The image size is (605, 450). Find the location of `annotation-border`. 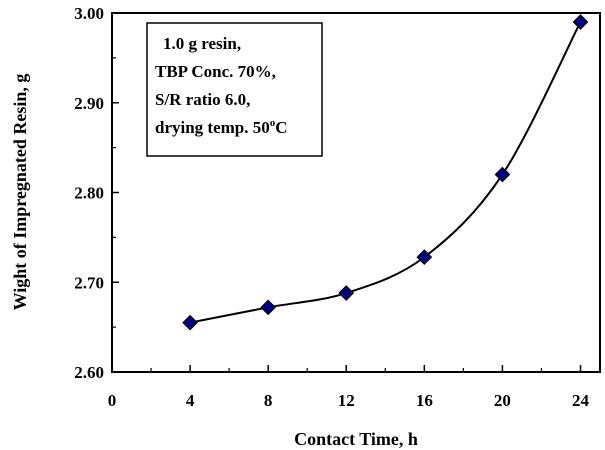

annotation-border is located at coordinates (234, 89).